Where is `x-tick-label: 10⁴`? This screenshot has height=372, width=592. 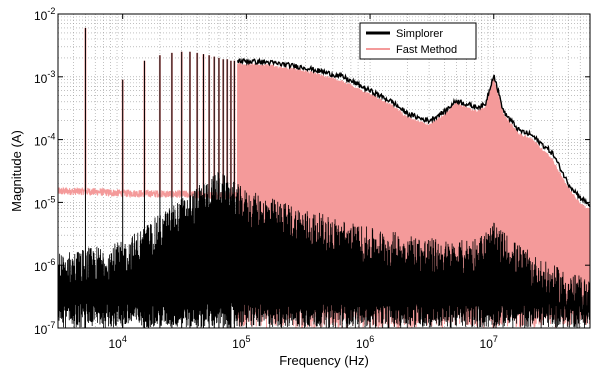 x-tick-label: 10⁴ is located at coordinates (117, 342).